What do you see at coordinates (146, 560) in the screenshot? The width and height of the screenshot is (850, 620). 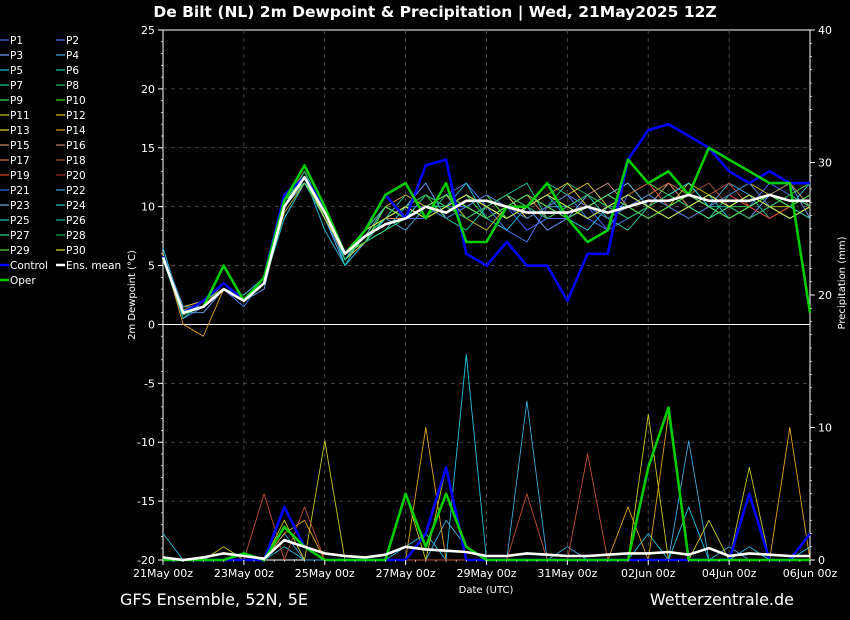 I see `y-tick-label: -20` at bounding box center [146, 560].